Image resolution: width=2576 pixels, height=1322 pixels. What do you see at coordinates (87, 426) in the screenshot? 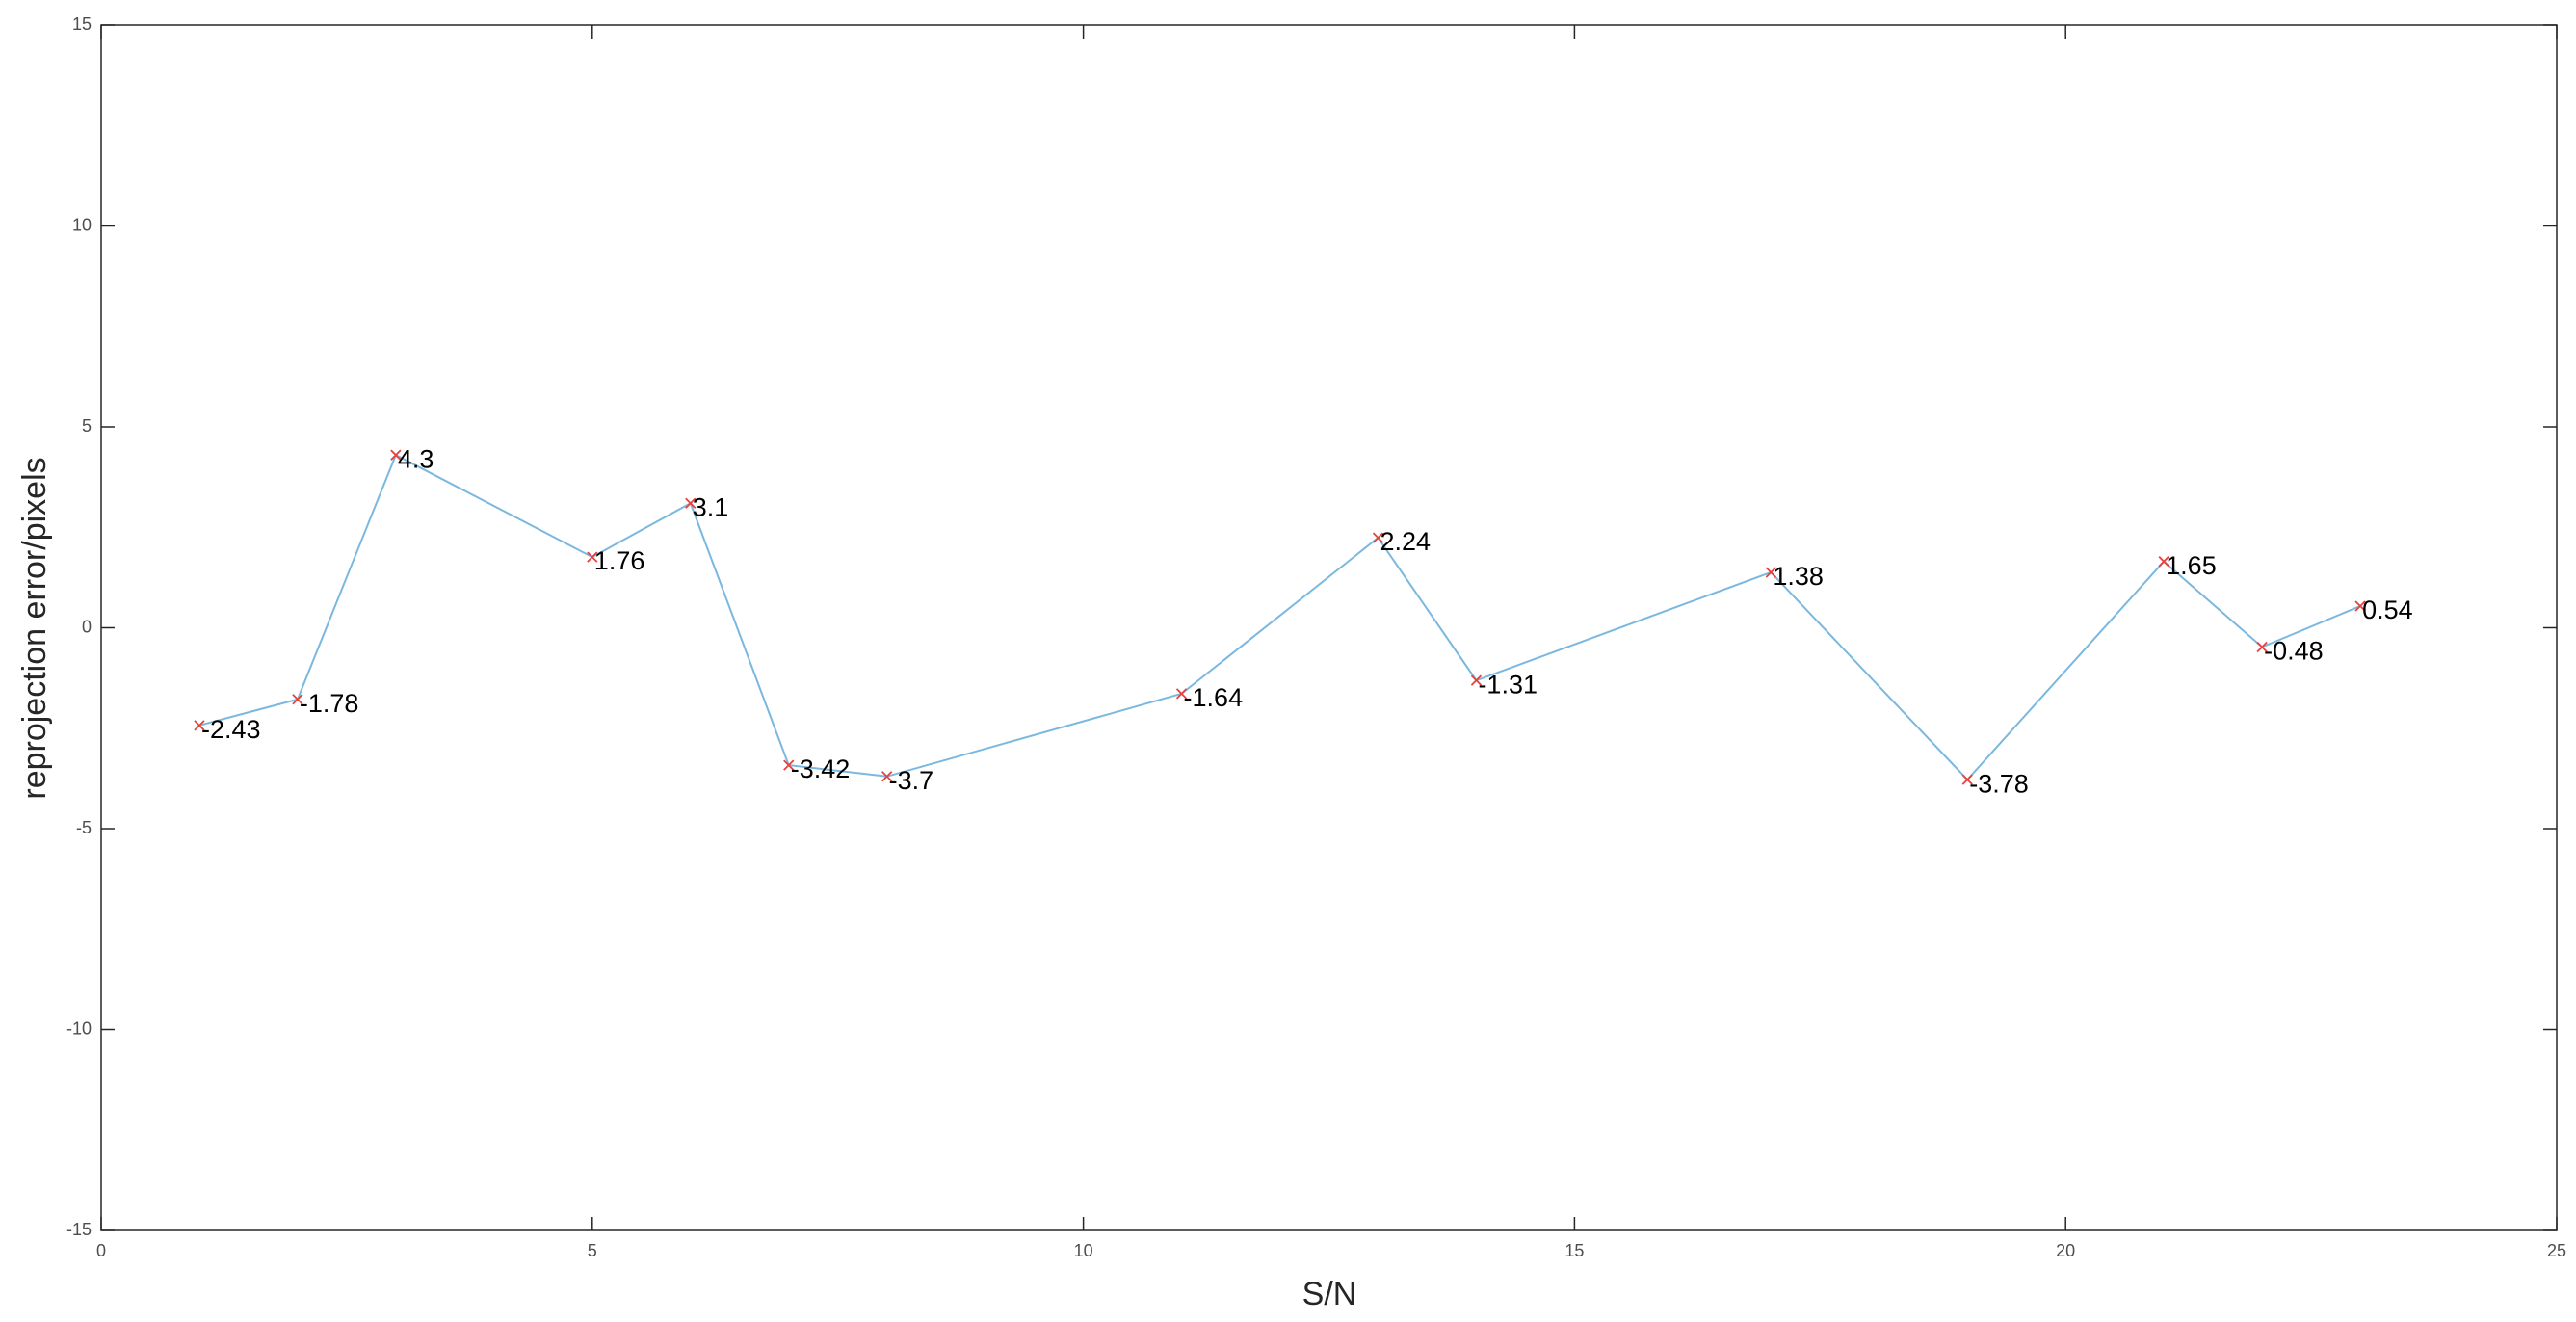
I see `y-tick-label: 5` at bounding box center [87, 426].